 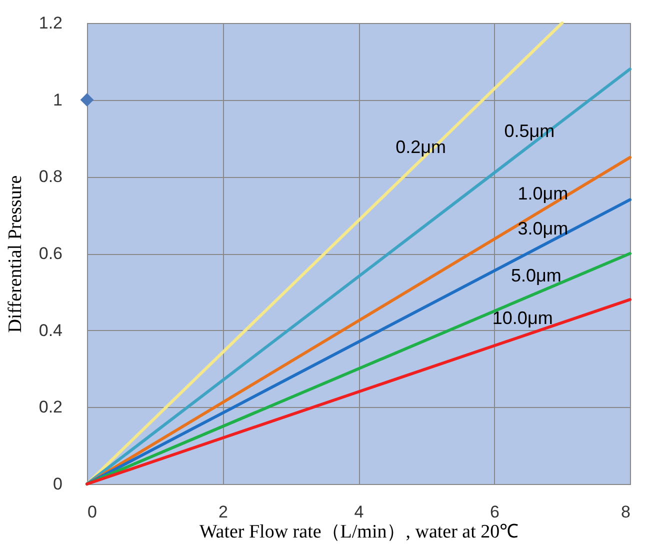 I want to click on series-label: 3.0μm, so click(x=543, y=228).